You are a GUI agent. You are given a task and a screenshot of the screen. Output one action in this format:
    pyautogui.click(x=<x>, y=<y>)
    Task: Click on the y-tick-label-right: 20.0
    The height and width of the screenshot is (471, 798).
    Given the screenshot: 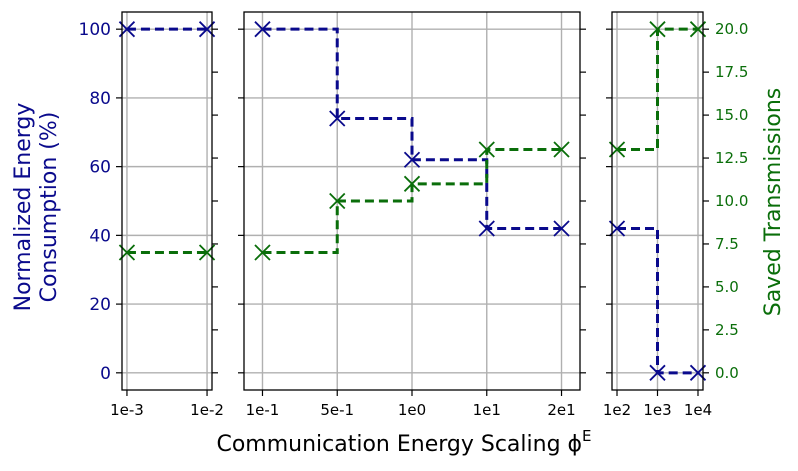 What is the action you would take?
    pyautogui.click(x=731, y=29)
    